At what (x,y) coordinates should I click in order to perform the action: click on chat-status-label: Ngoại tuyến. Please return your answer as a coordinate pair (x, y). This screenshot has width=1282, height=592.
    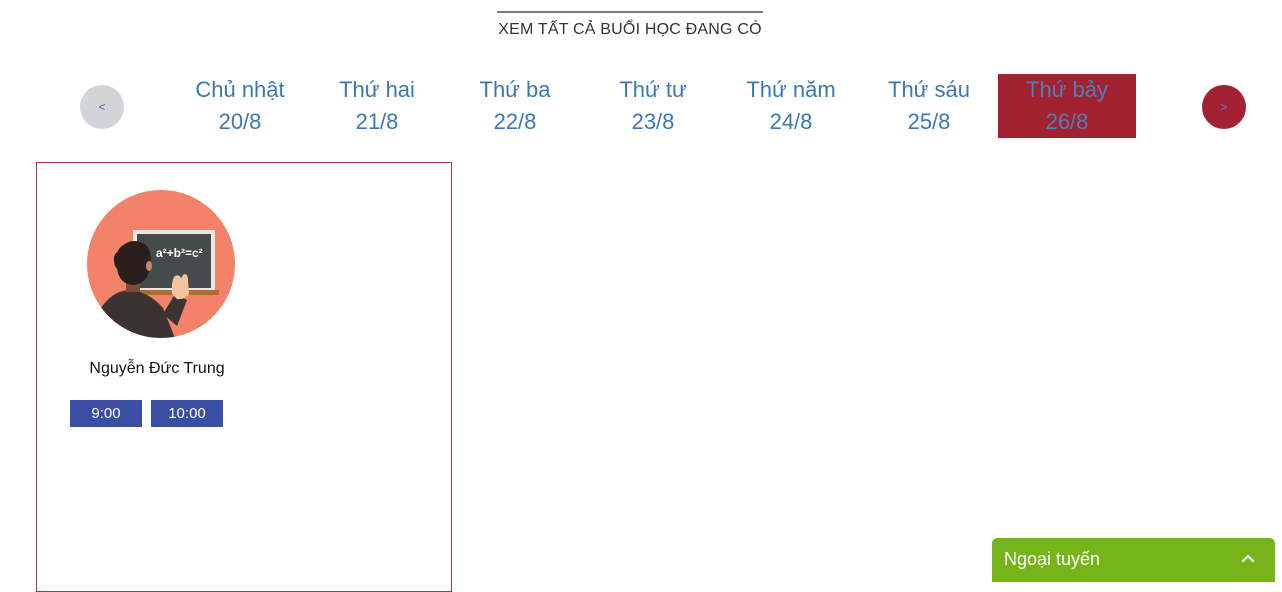
    Looking at the image, I should click on (1052, 559).